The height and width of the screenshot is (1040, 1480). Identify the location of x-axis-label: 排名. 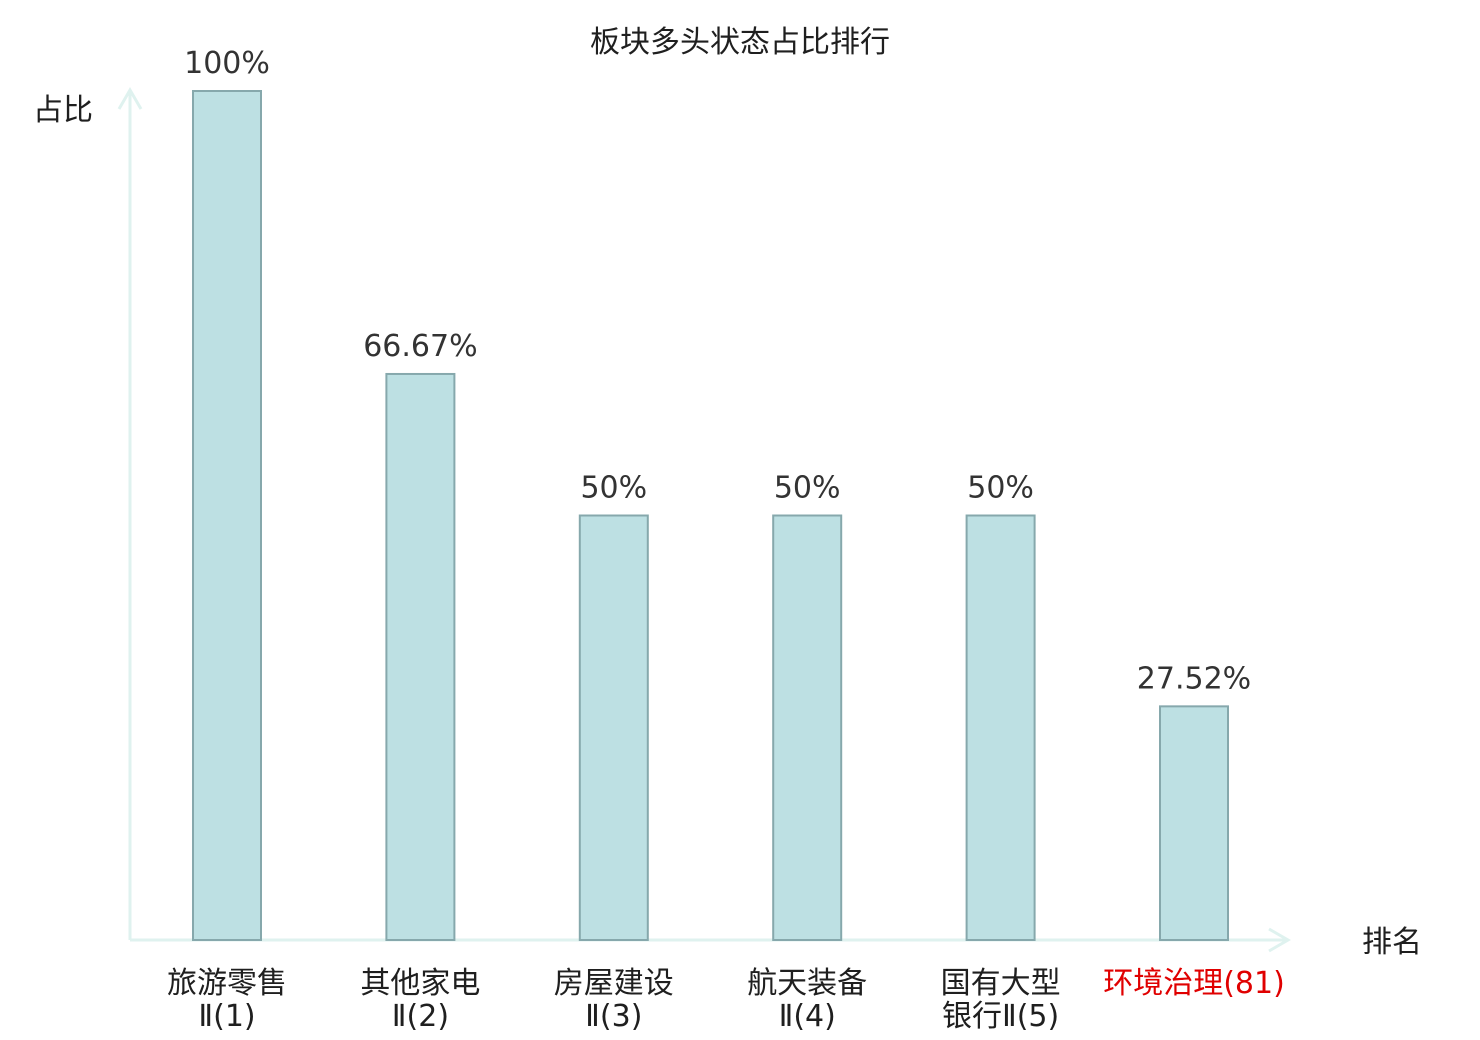
(1392, 942).